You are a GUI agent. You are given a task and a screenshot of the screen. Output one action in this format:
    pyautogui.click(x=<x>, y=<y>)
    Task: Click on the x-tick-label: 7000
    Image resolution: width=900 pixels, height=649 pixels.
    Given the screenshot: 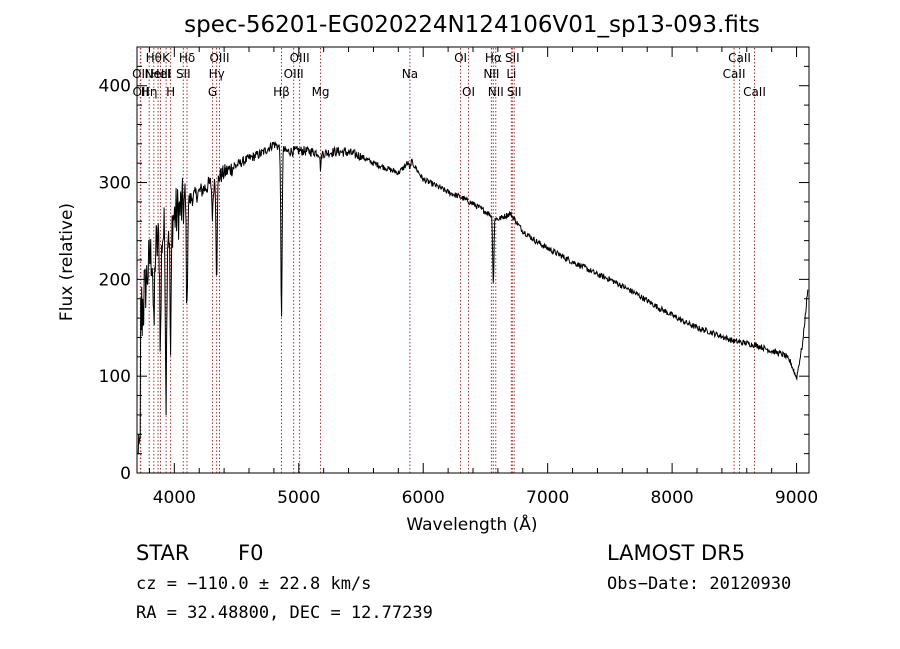 What is the action you would take?
    pyautogui.click(x=547, y=498)
    